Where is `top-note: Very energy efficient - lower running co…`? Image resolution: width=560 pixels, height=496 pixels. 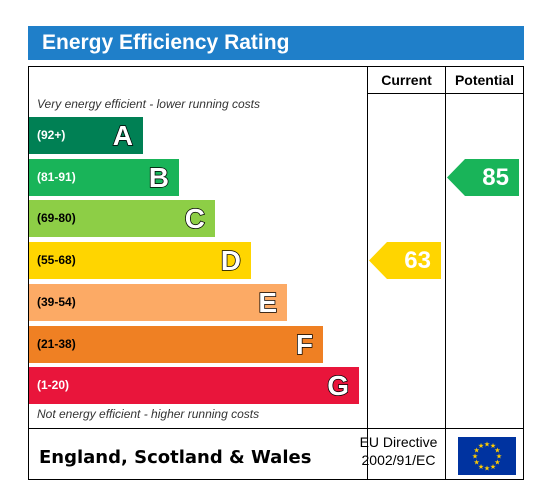
top-note: Very energy efficient - lower running co… is located at coordinates (148, 104).